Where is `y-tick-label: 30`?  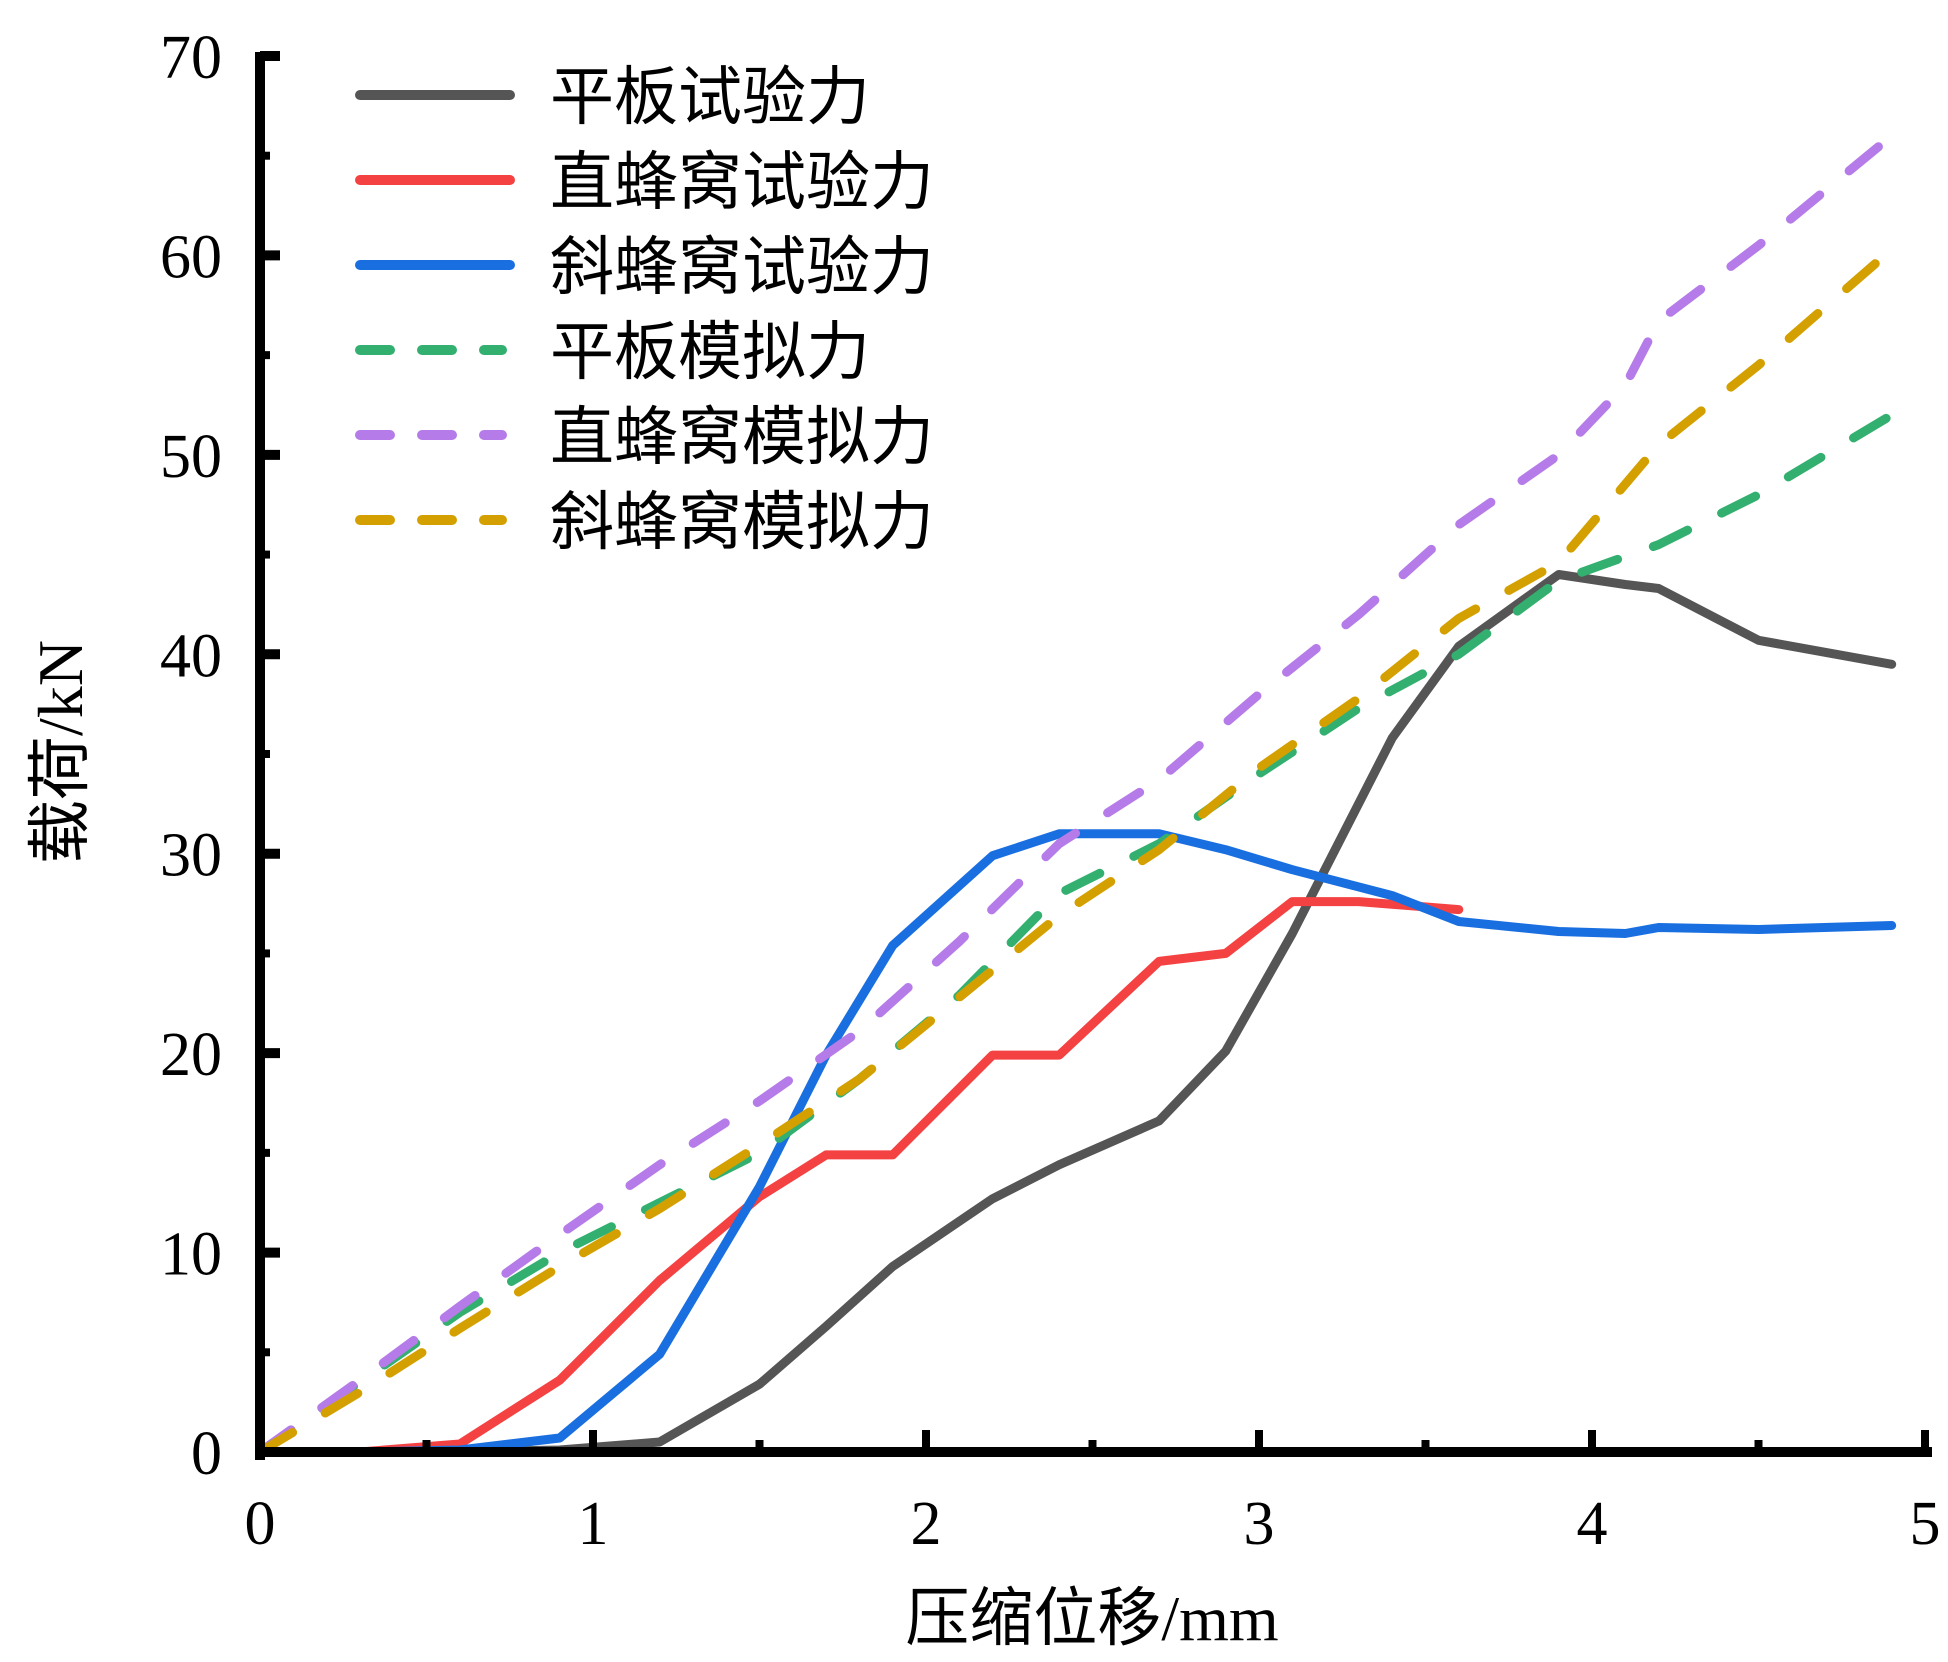
y-tick-label: 30 is located at coordinates (191, 856).